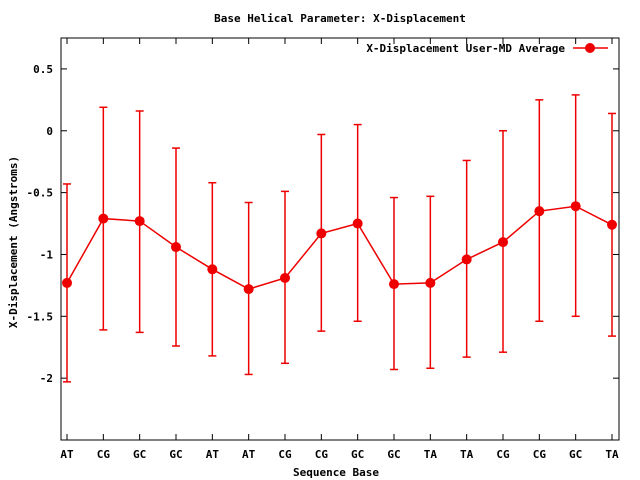 This screenshot has width=640, height=480. What do you see at coordinates (40, 193) in the screenshot?
I see `y-tick-label: -0.5` at bounding box center [40, 193].